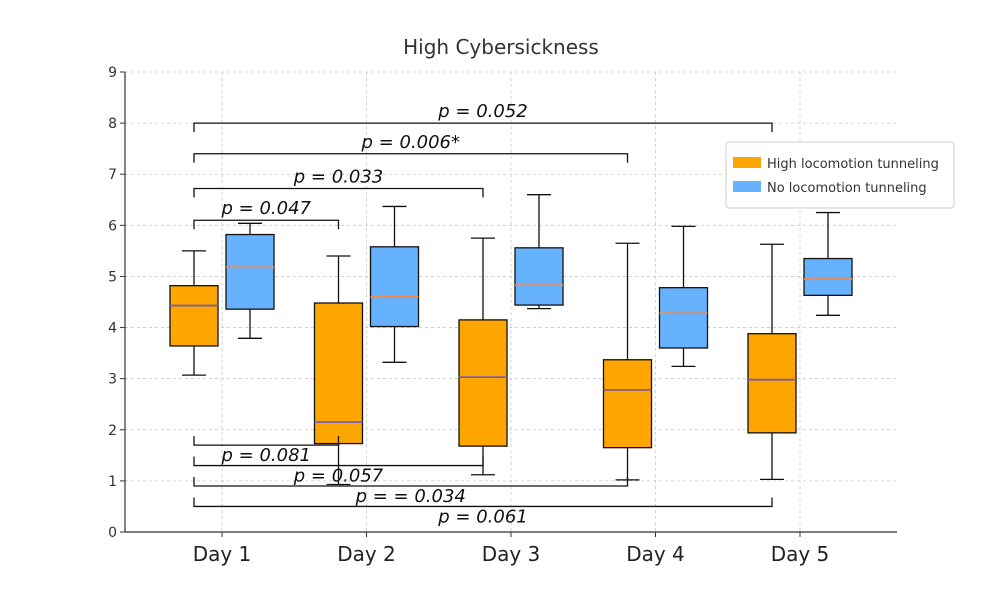 The image size is (997, 598). I want to click on legend-label-high: High locomotion tunneling, so click(853, 164).